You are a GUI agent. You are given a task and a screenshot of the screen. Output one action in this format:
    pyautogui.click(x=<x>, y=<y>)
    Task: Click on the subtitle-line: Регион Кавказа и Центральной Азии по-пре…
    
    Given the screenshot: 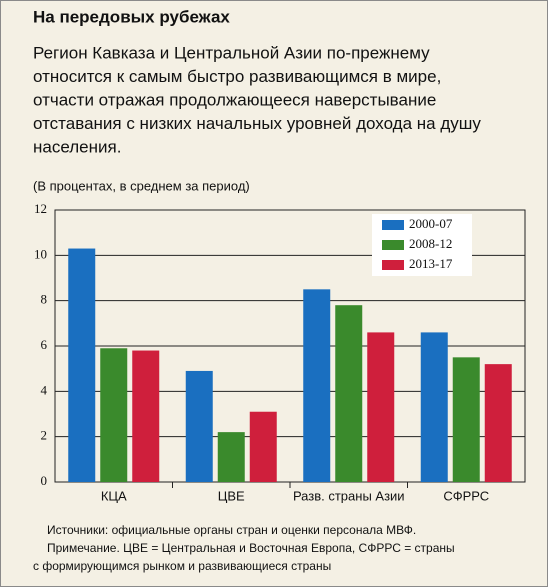 What is the action you would take?
    pyautogui.click(x=231, y=52)
    